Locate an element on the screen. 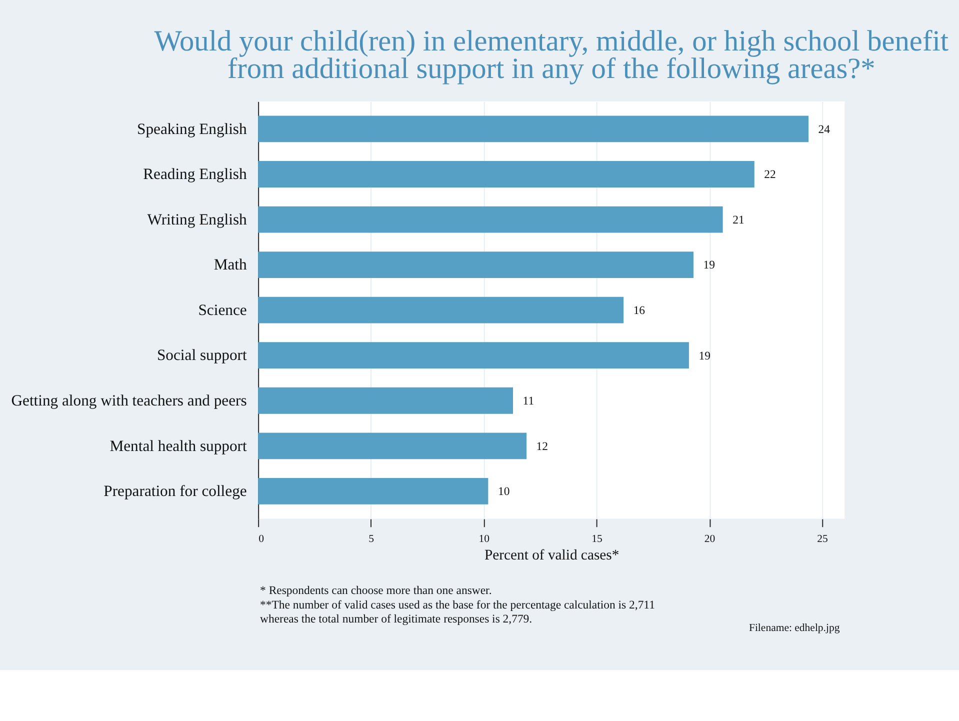 The image size is (959, 721). data-label: 16 is located at coordinates (639, 310).